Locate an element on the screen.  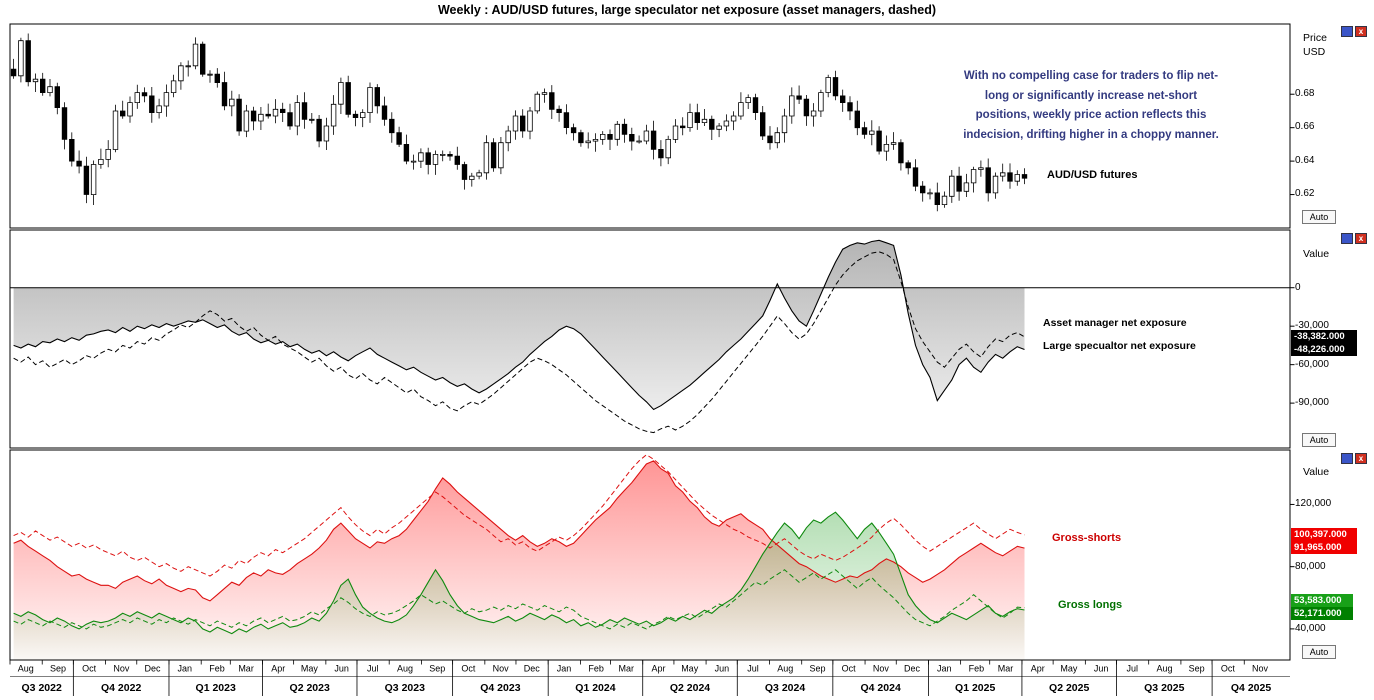
auto-scale-button-gross: Auto is located at coordinates (1319, 652).